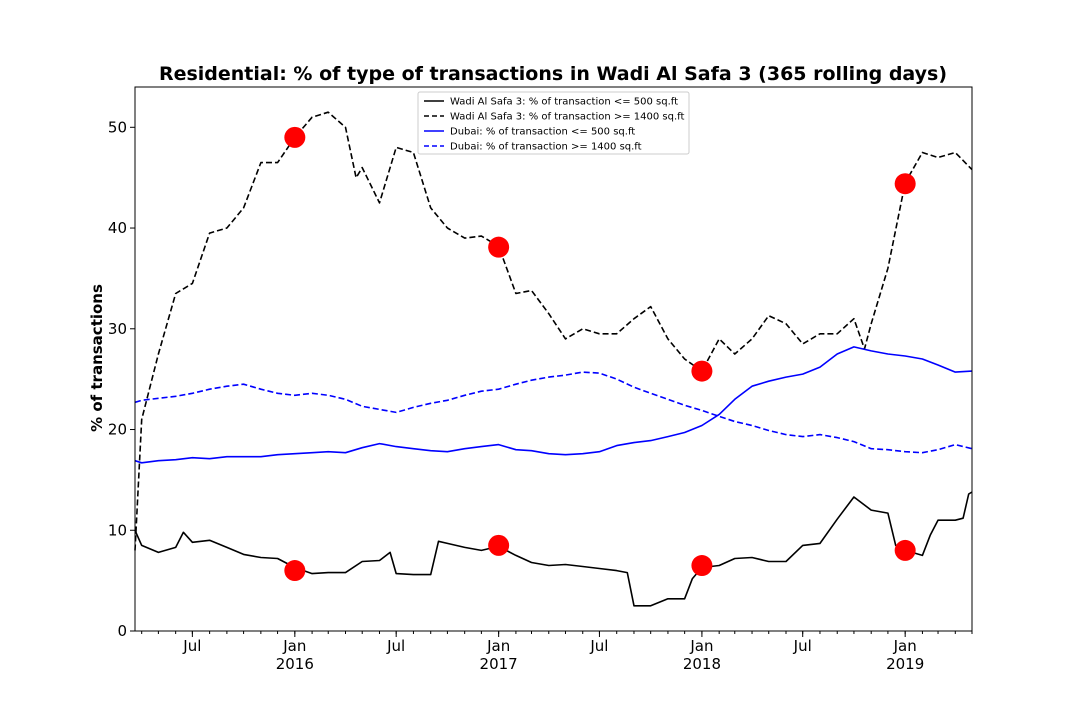 The width and height of the screenshot is (1080, 725). What do you see at coordinates (117, 430) in the screenshot?
I see `y-tick-label: 20` at bounding box center [117, 430].